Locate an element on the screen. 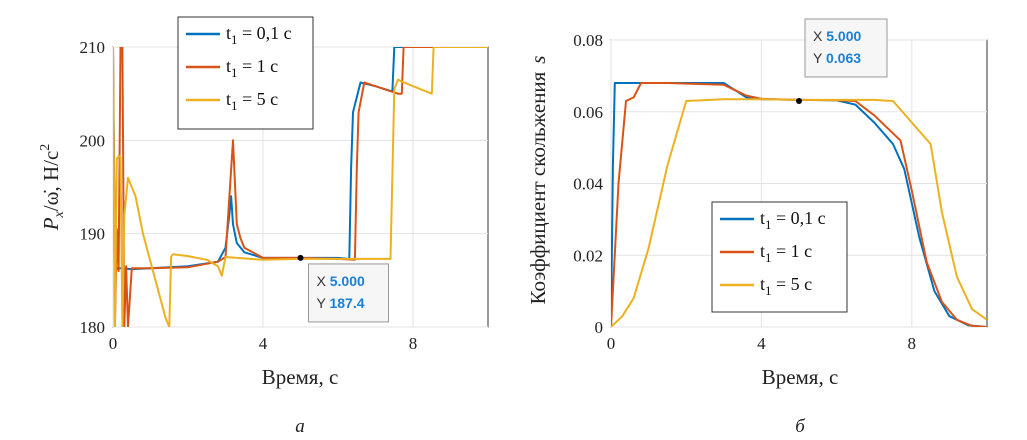 This screenshot has height=440, width=1027. chart-a-y-label-sub: x is located at coordinates (59, 214).